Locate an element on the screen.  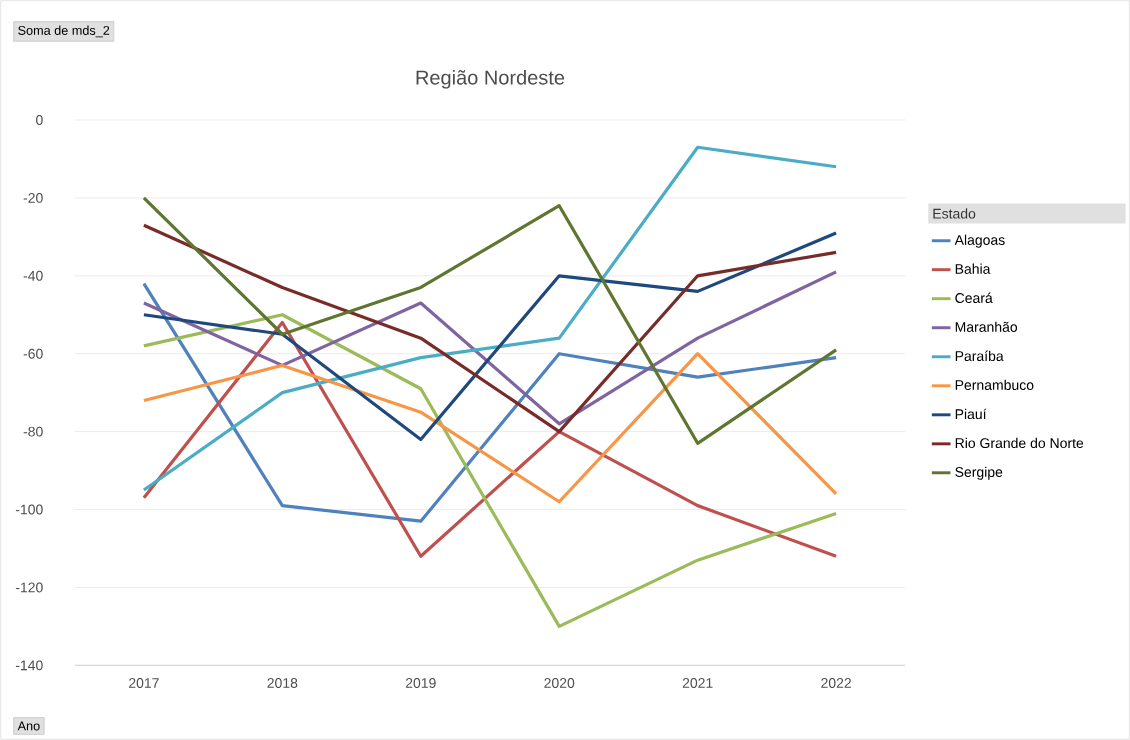
legend-label: Alagoas is located at coordinates (979, 241).